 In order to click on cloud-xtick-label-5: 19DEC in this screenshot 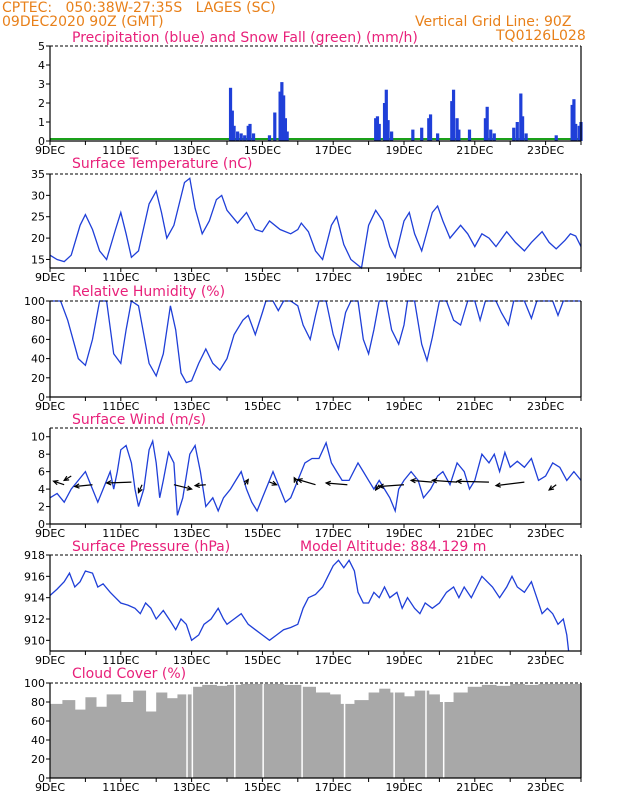, I will do `click(403, 787)`.